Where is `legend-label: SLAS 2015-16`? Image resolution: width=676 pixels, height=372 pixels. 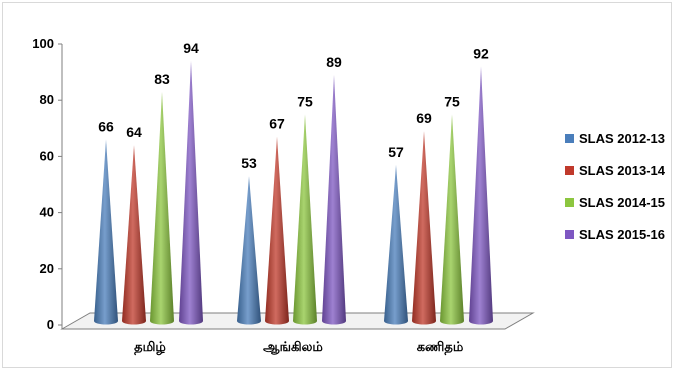 legend-label: SLAS 2015-16 is located at coordinates (622, 234).